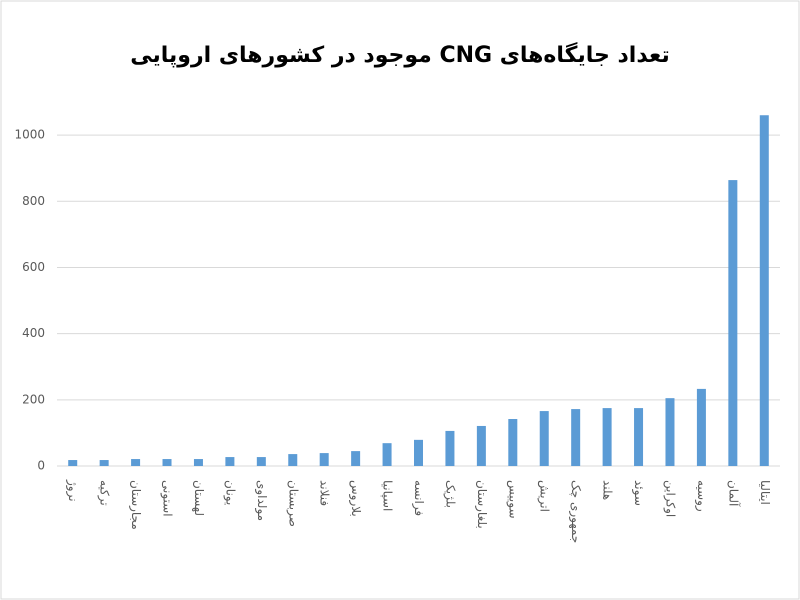 This screenshot has height=600, width=800. What do you see at coordinates (355, 498) in the screenshot?
I see `x-tick-label: بلاروس` at bounding box center [355, 498].